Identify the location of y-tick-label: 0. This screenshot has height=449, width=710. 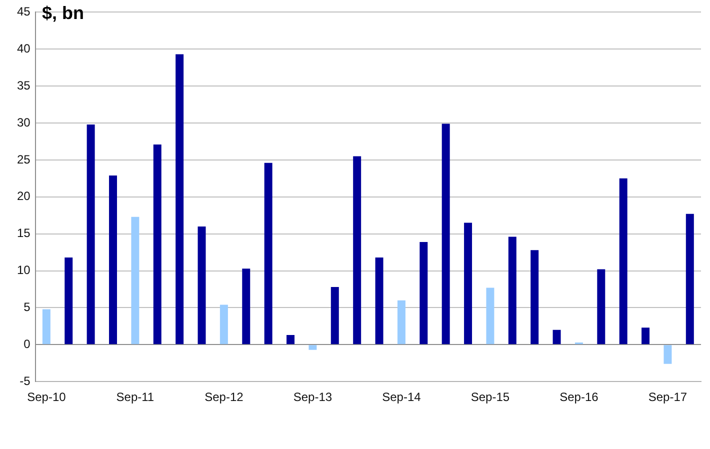
(27, 343).